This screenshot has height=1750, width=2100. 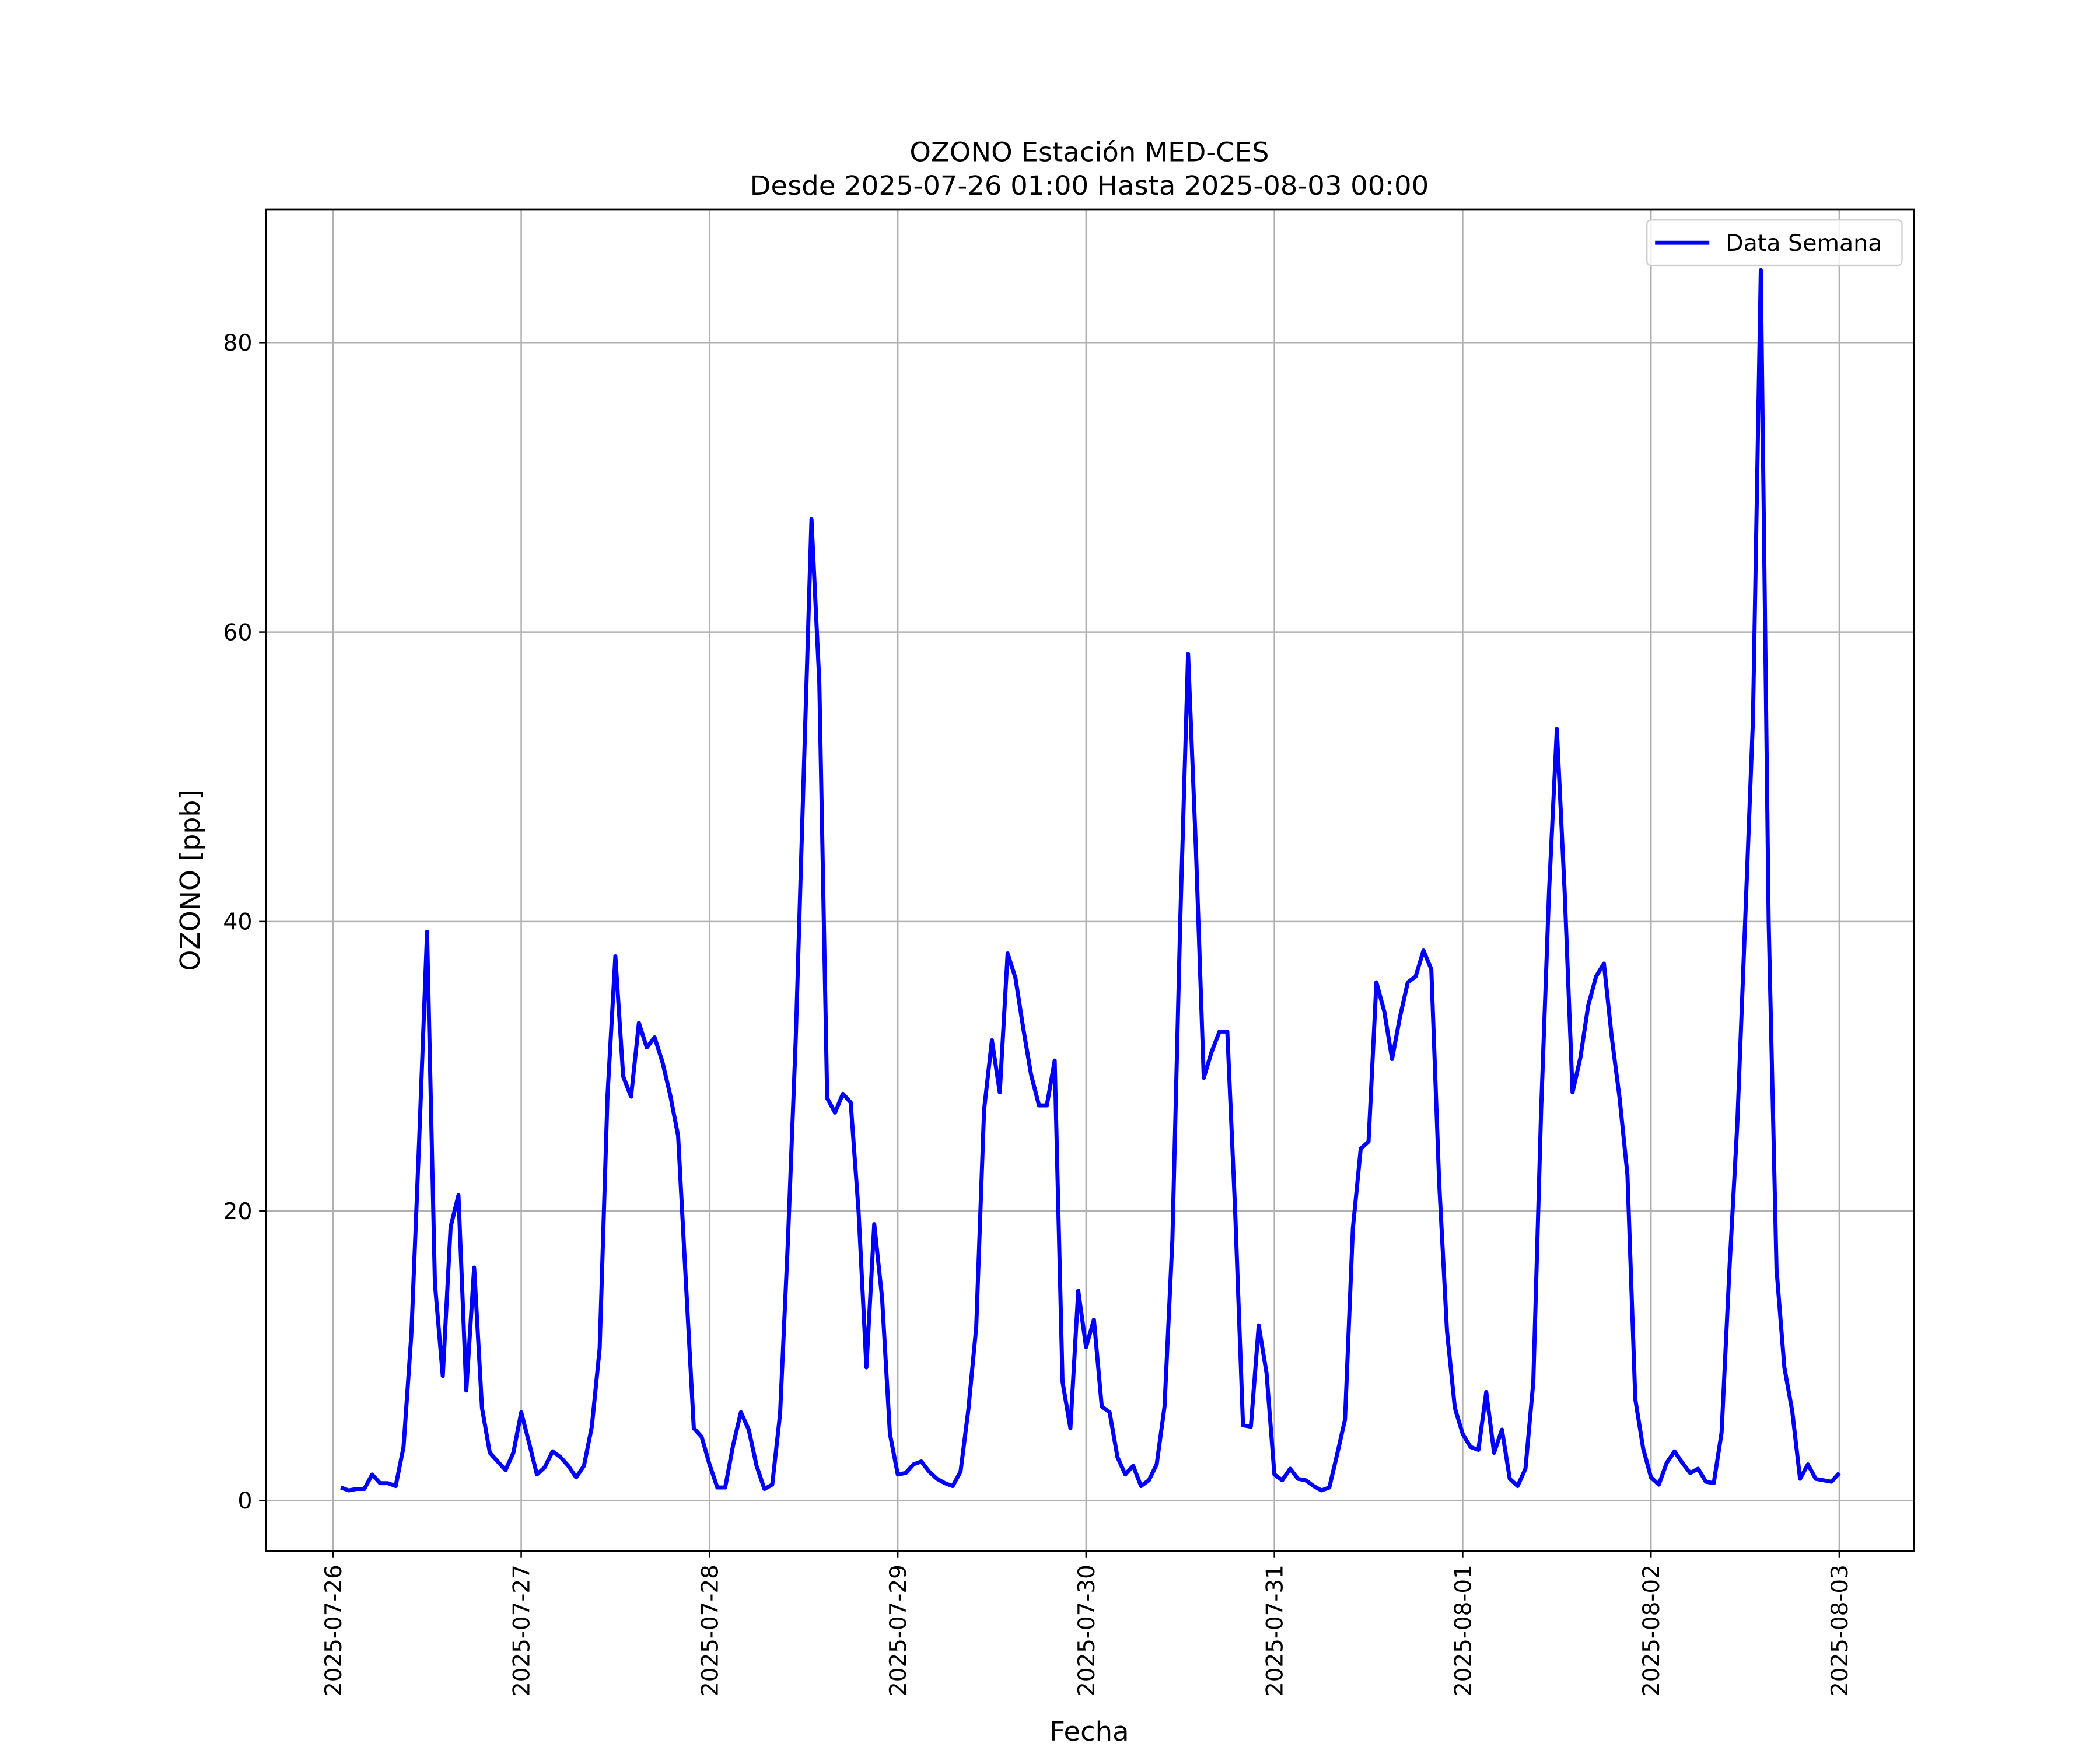 I want to click on y-axis-label: OZONO [ppb], so click(x=189, y=880).